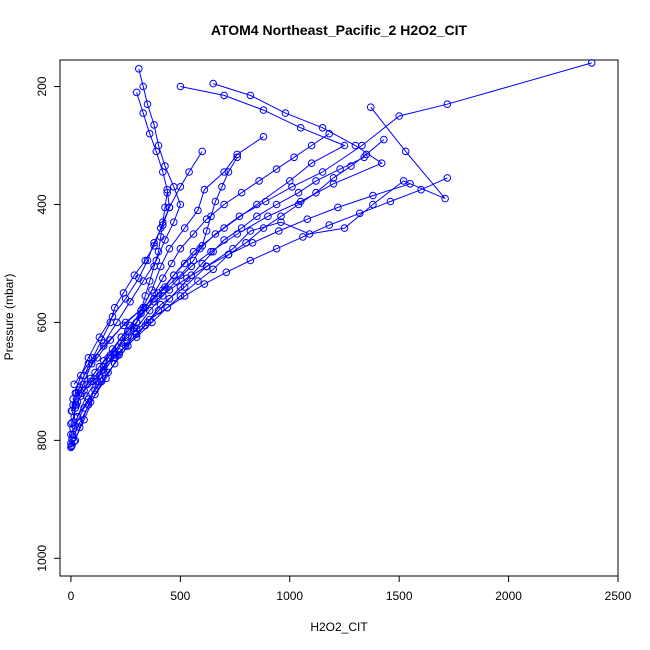 The width and height of the screenshot is (650, 650). What do you see at coordinates (350, 589) in the screenshot?
I see `x-axis: 0 500 1000 1500 2000 2500` at bounding box center [350, 589].